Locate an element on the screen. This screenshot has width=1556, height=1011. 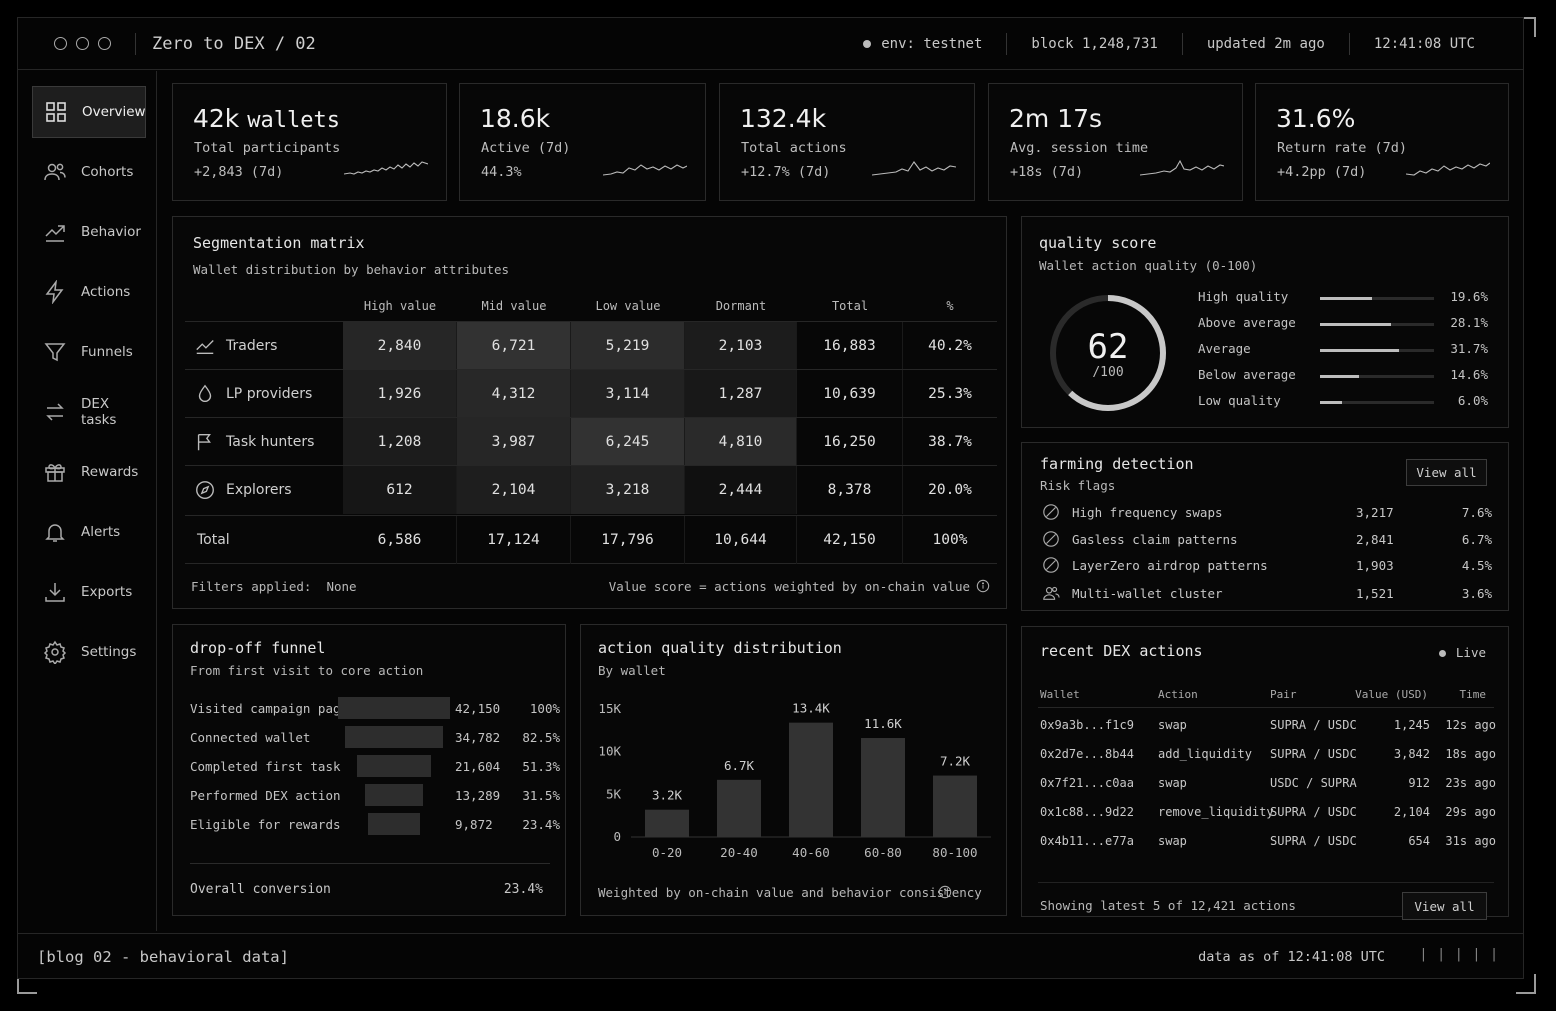
data-timestamp: data as of 12:41:08 UTC is located at coordinates (1291, 957).